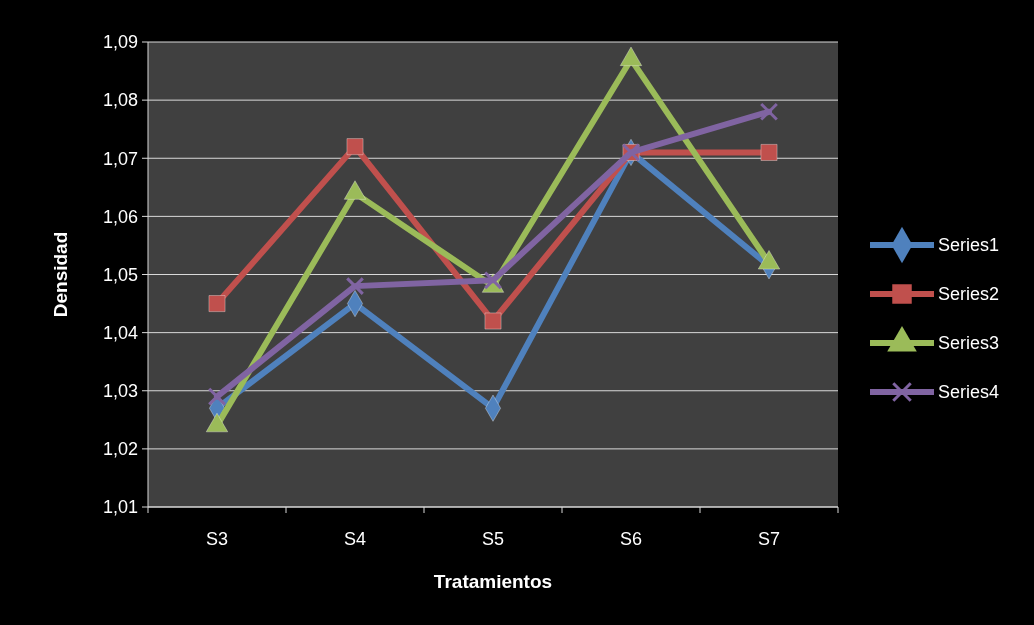 This screenshot has width=1034, height=625. Describe the element at coordinates (355, 539) in the screenshot. I see `x-tick-label: S4` at that location.